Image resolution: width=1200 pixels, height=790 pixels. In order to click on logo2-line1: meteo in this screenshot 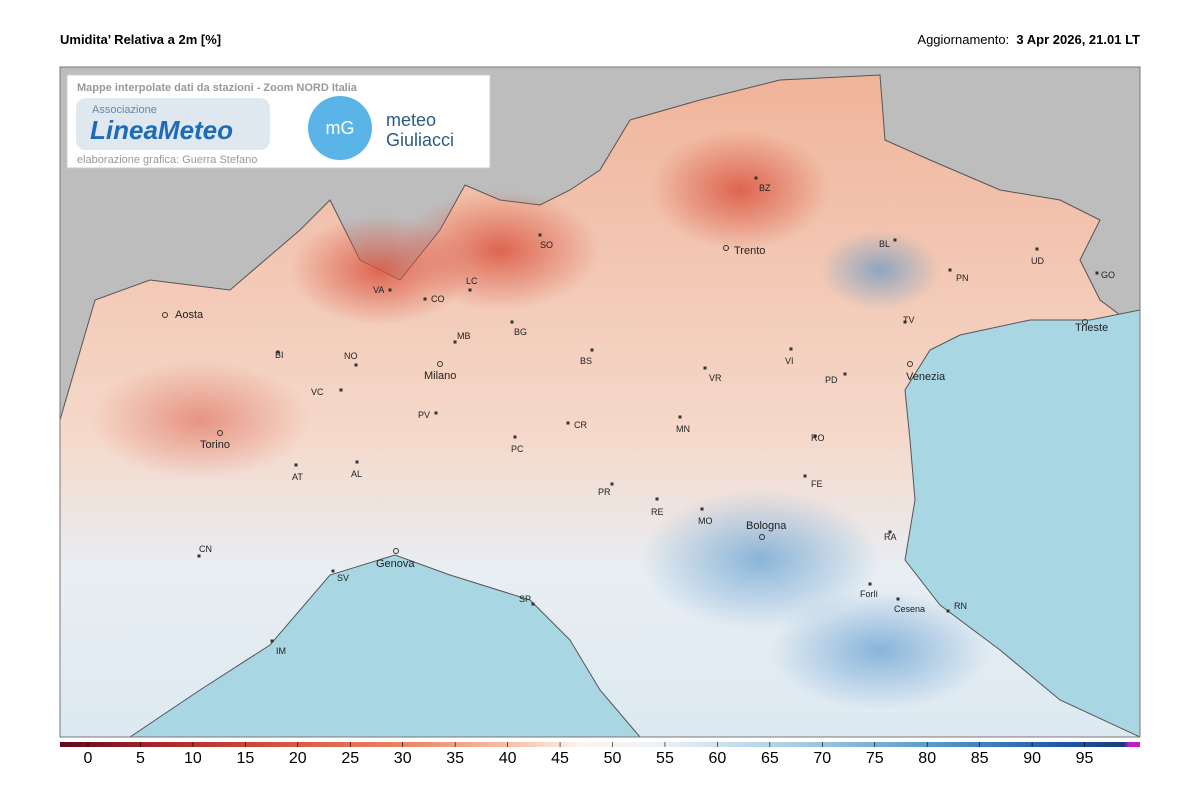, I will do `click(411, 120)`.